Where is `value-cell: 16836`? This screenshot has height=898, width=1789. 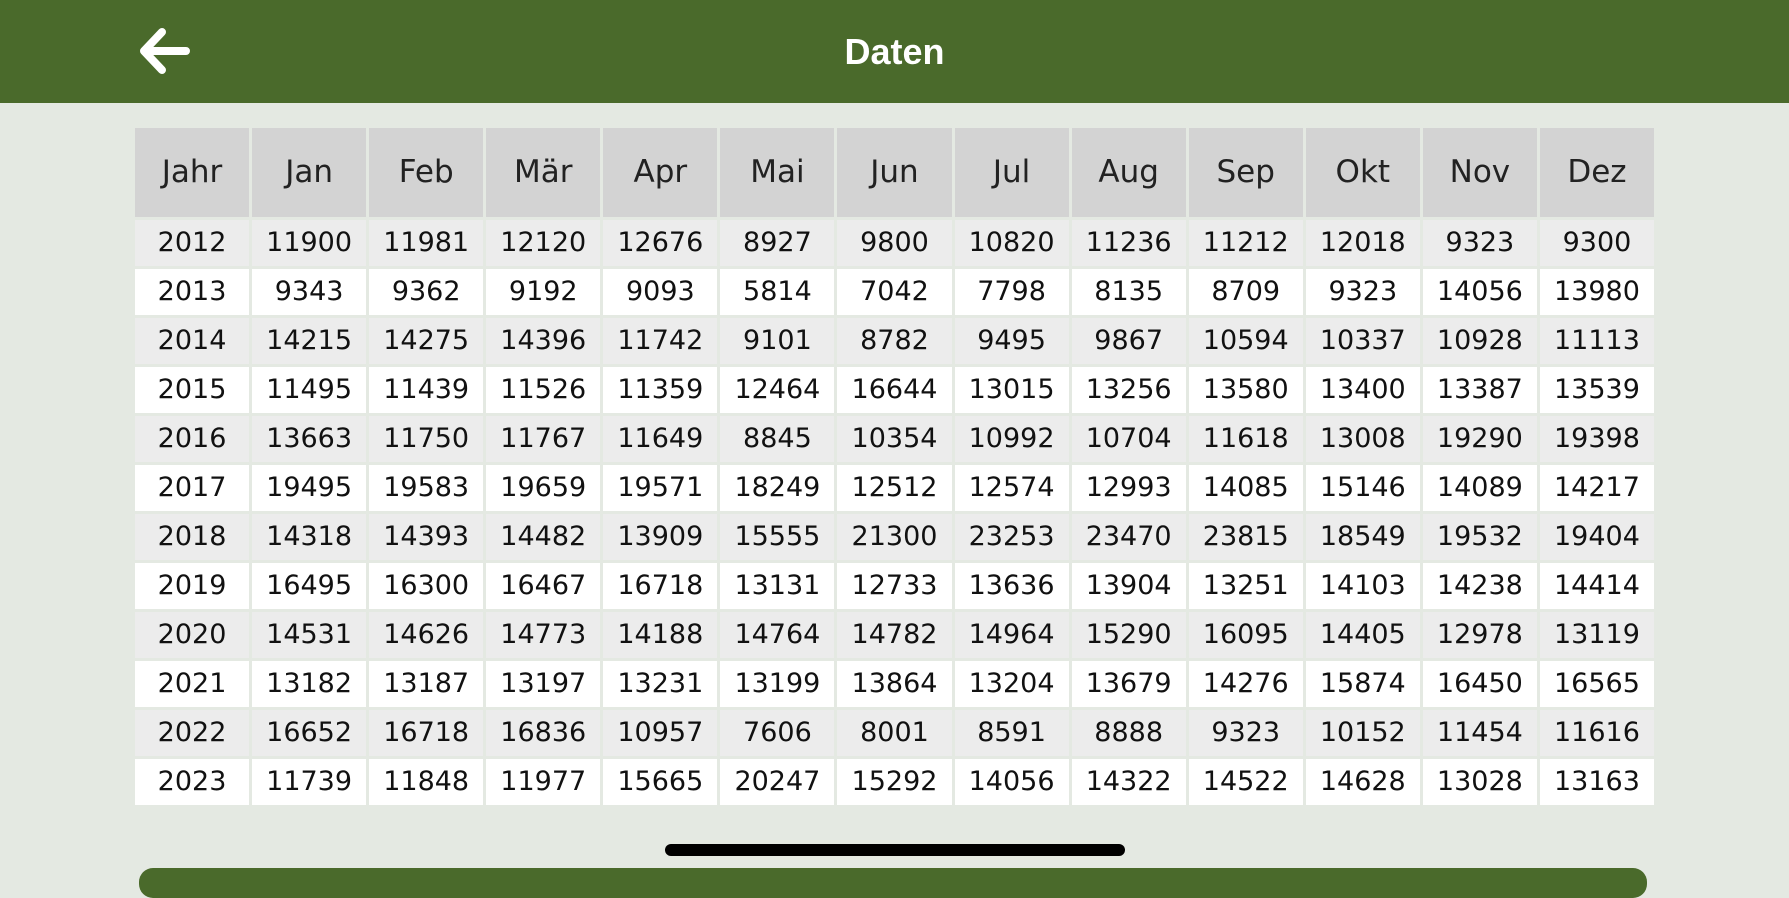
value-cell: 16836 is located at coordinates (543, 733).